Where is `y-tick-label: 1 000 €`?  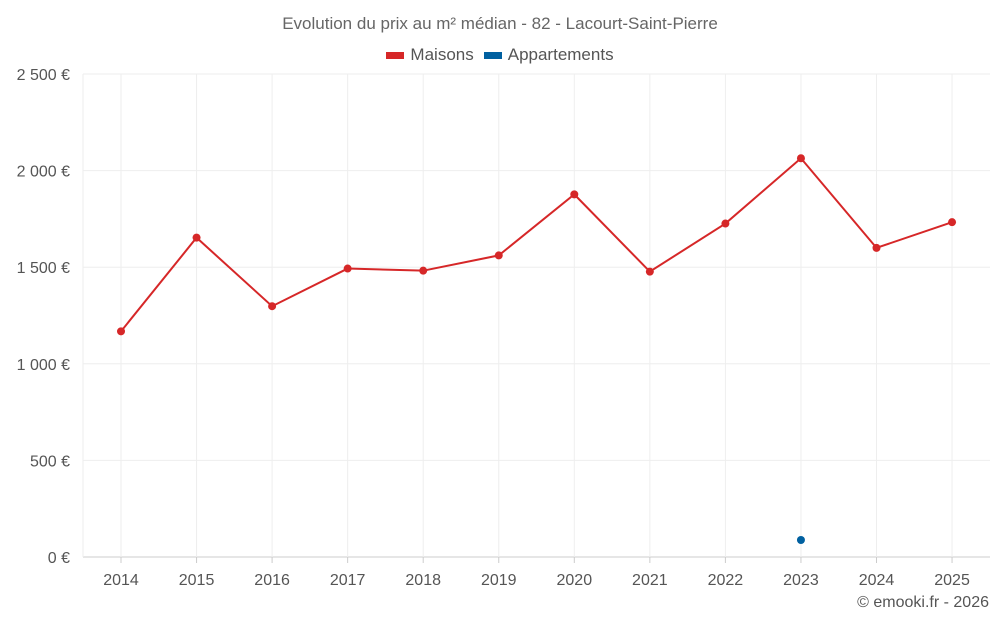 y-tick-label: 1 000 € is located at coordinates (43, 365).